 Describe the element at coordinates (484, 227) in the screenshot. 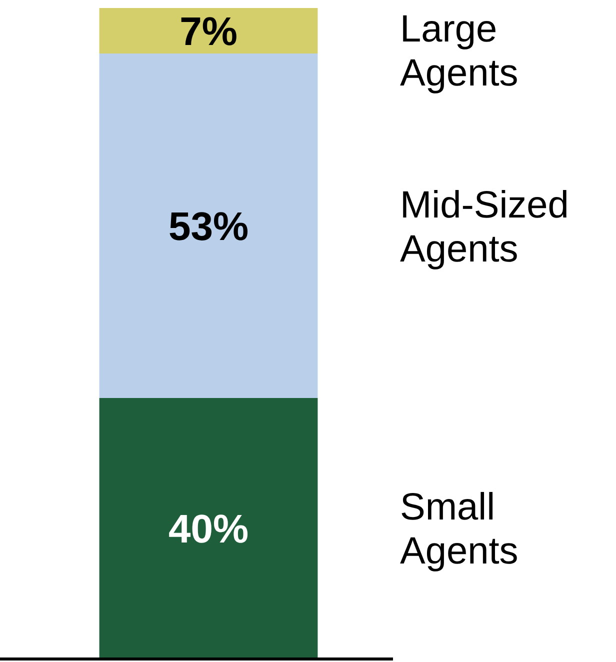

I see `text: Mid-Sized Agents` at that location.